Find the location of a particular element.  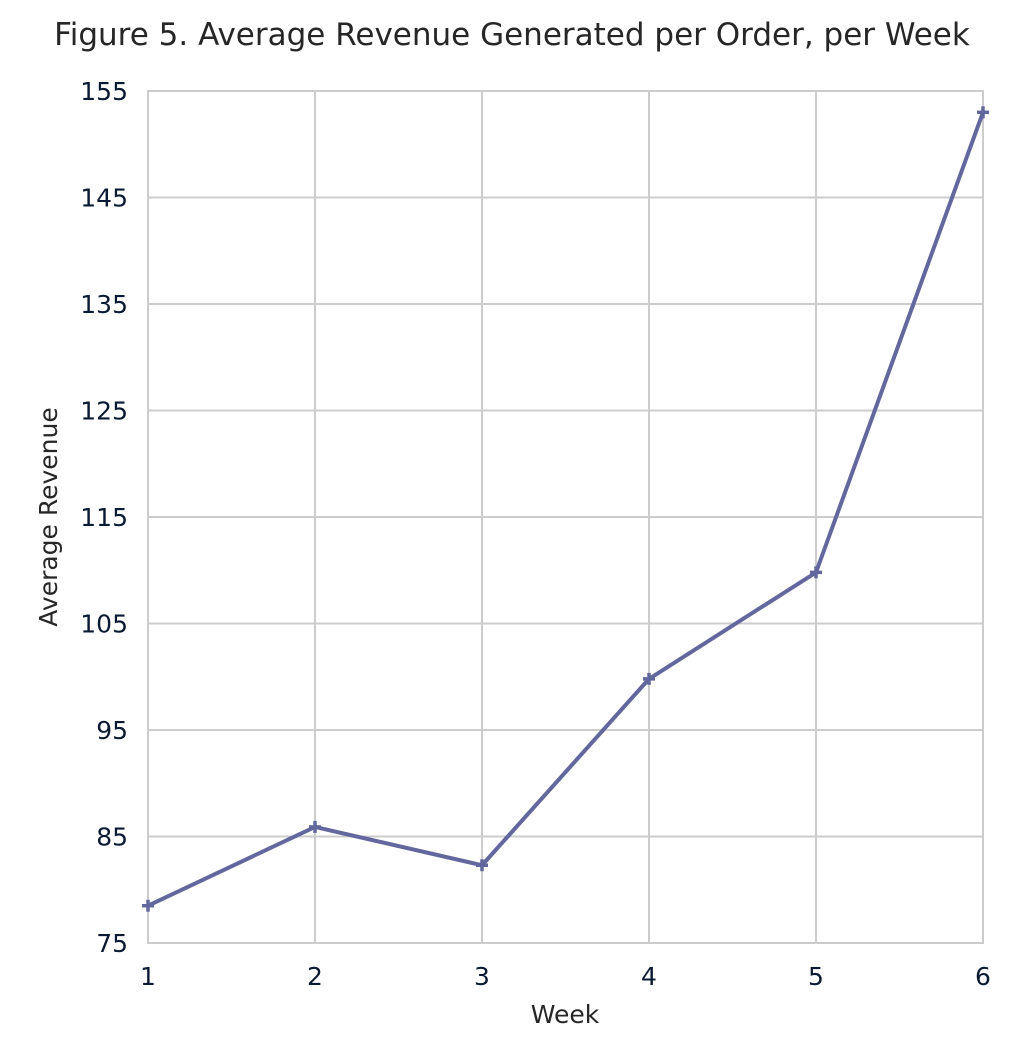

y-tick-label: 135 is located at coordinates (104, 304).